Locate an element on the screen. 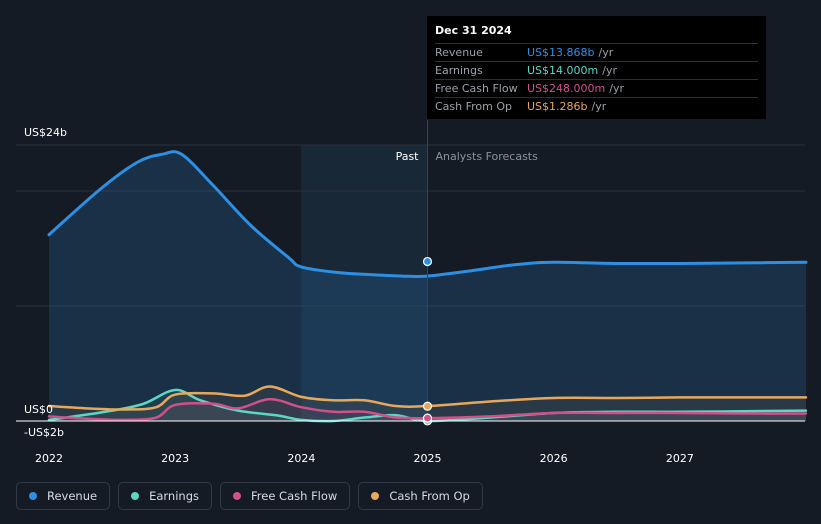 Image resolution: width=821 pixels, height=524 pixels. free-cash-flow-marker is located at coordinates (427, 418).